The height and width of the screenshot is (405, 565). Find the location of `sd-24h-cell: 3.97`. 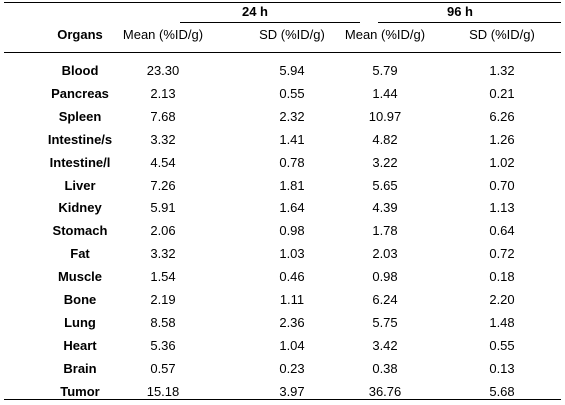

sd-24h-cell: 3.97 is located at coordinates (292, 391).